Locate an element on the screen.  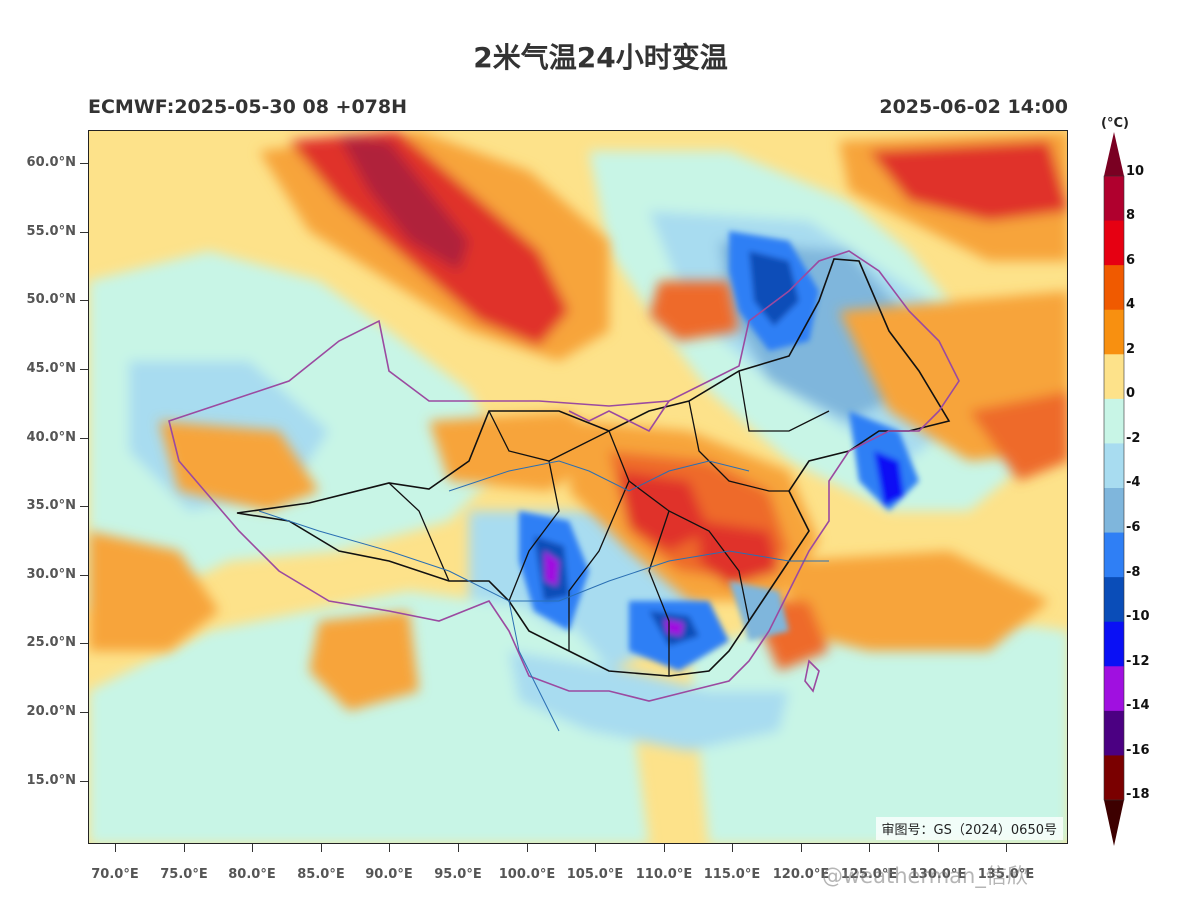
colorbar-label: -2 is located at coordinates (1133, 438).